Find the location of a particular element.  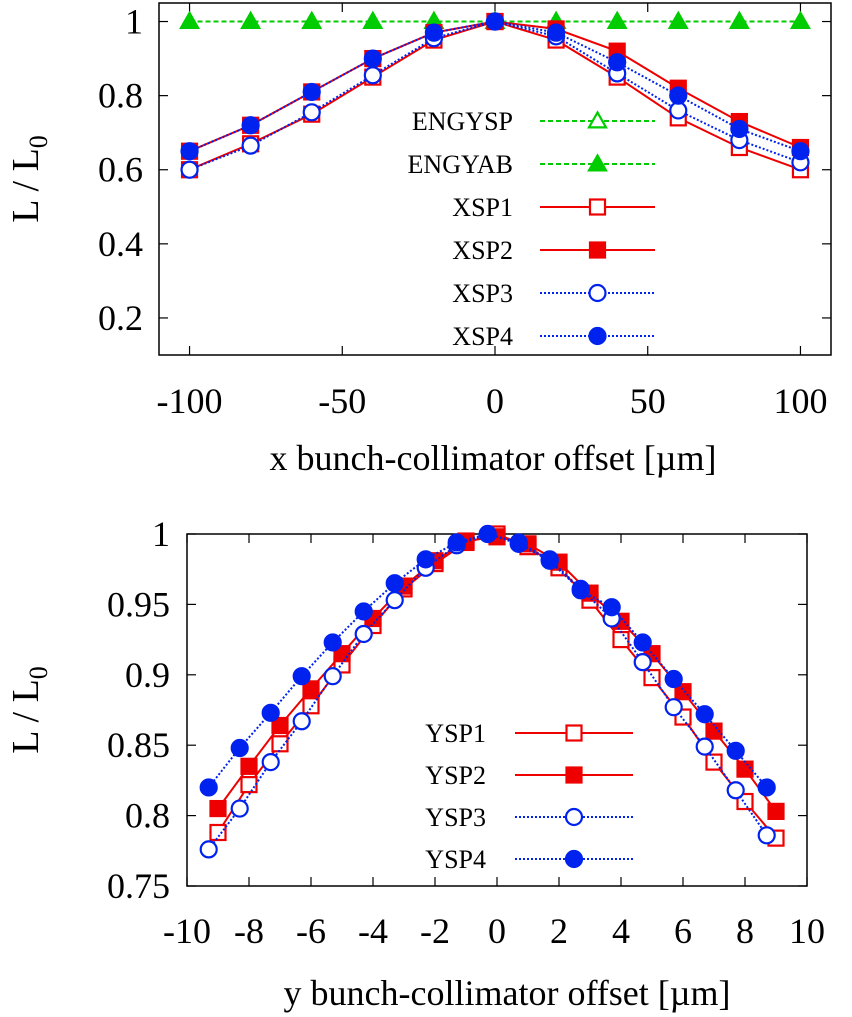

legend-label: XSP2 is located at coordinates (482, 250).